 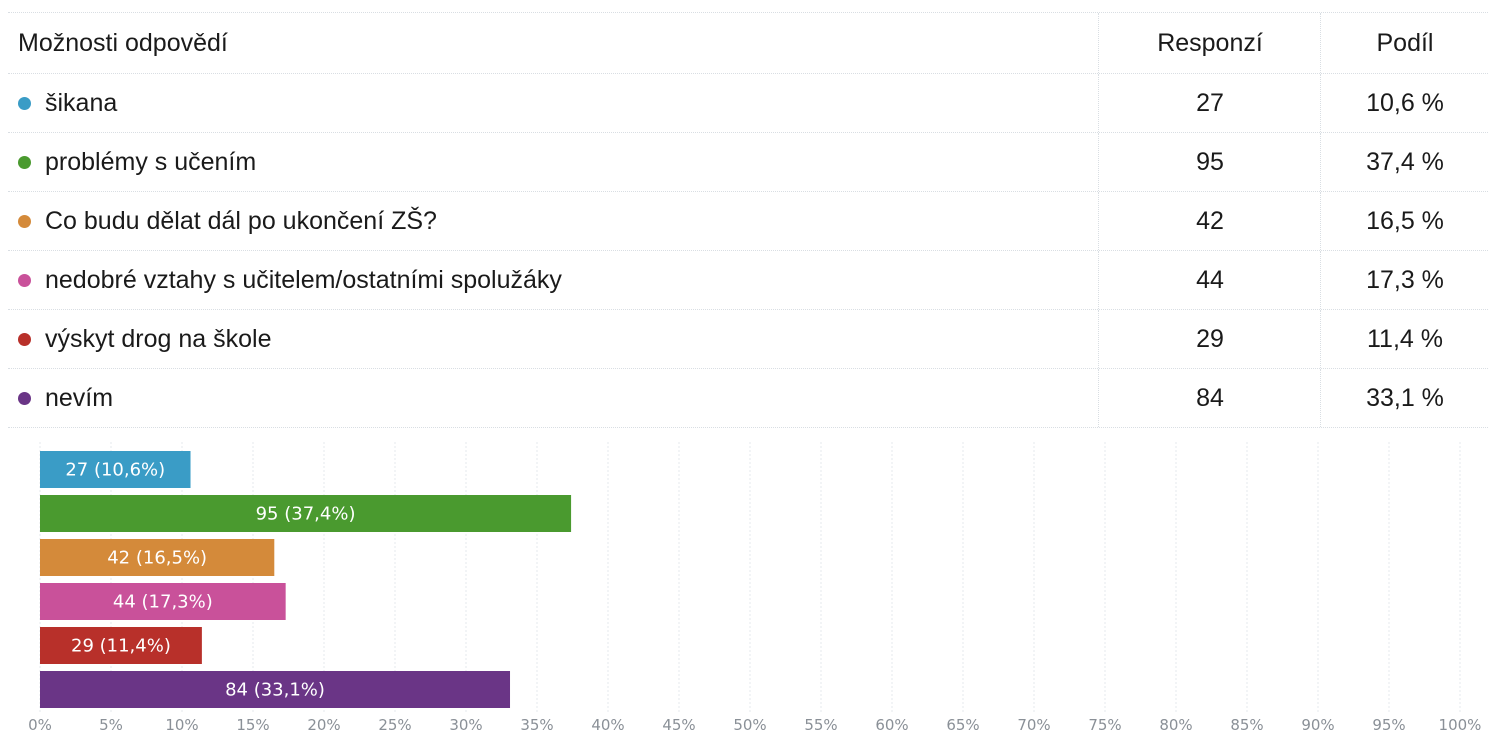 What do you see at coordinates (1209, 221) in the screenshot?
I see `row-count: 42` at bounding box center [1209, 221].